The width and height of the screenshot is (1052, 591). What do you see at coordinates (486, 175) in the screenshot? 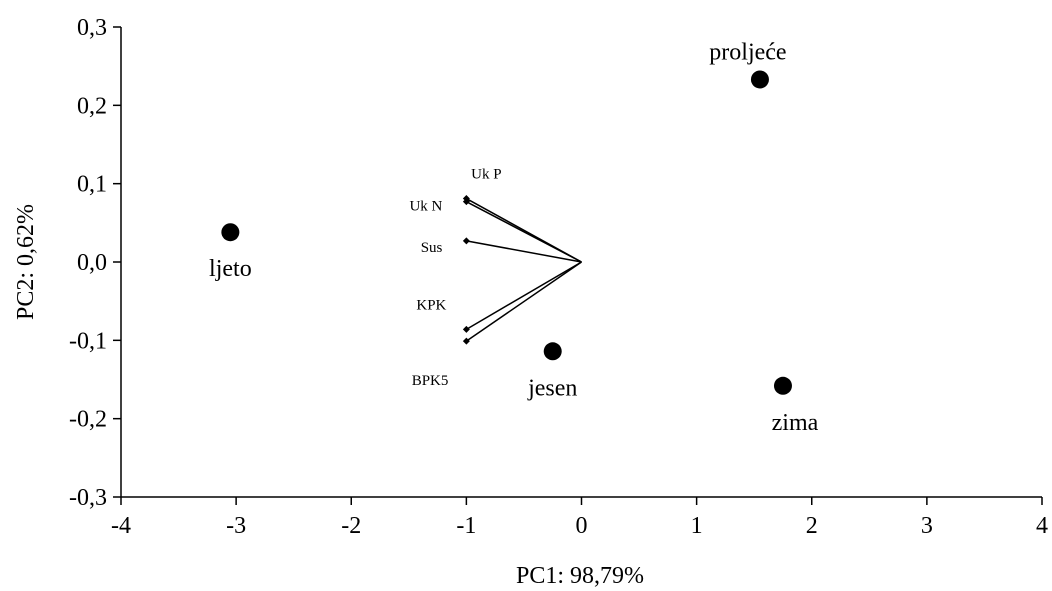
I see `vector-label: Uk P` at bounding box center [486, 175].